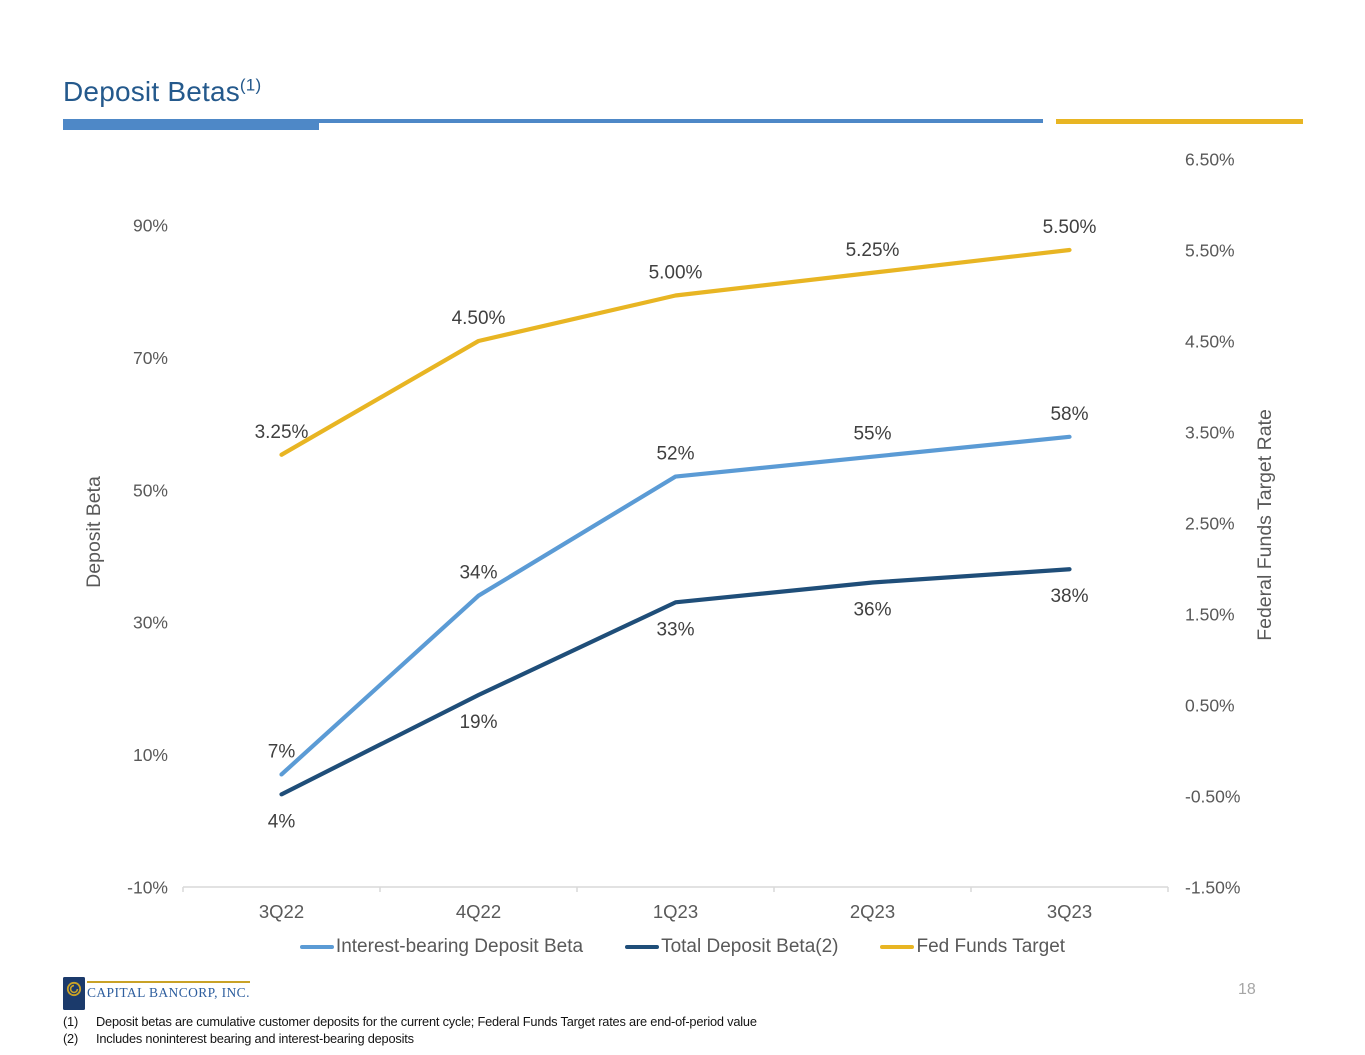 This screenshot has width=1365, height=1055. What do you see at coordinates (1265, 525) in the screenshot?
I see `right-axis-title: Federal Funds Target Rate` at bounding box center [1265, 525].